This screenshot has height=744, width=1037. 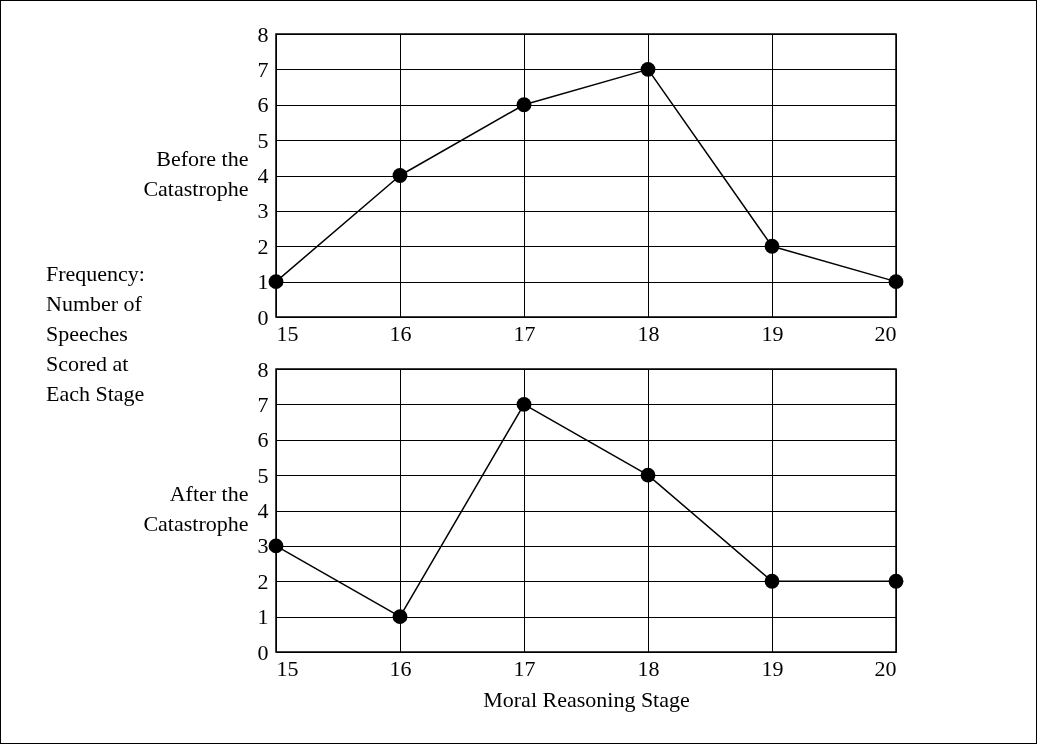 What do you see at coordinates (586, 699) in the screenshot?
I see `x-axis-title: Moral Reasoning Stage` at bounding box center [586, 699].